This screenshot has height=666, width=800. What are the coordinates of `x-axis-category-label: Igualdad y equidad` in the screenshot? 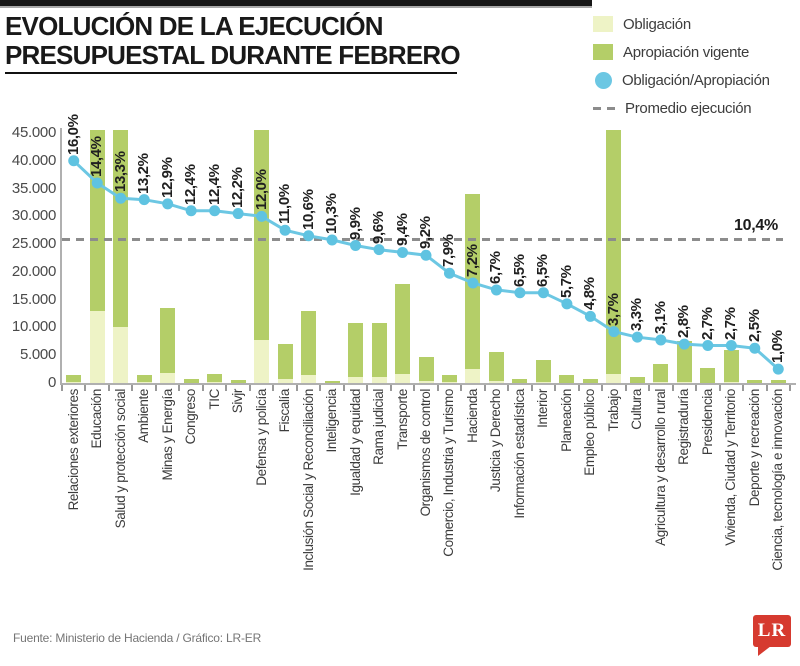 It's located at (355, 442).